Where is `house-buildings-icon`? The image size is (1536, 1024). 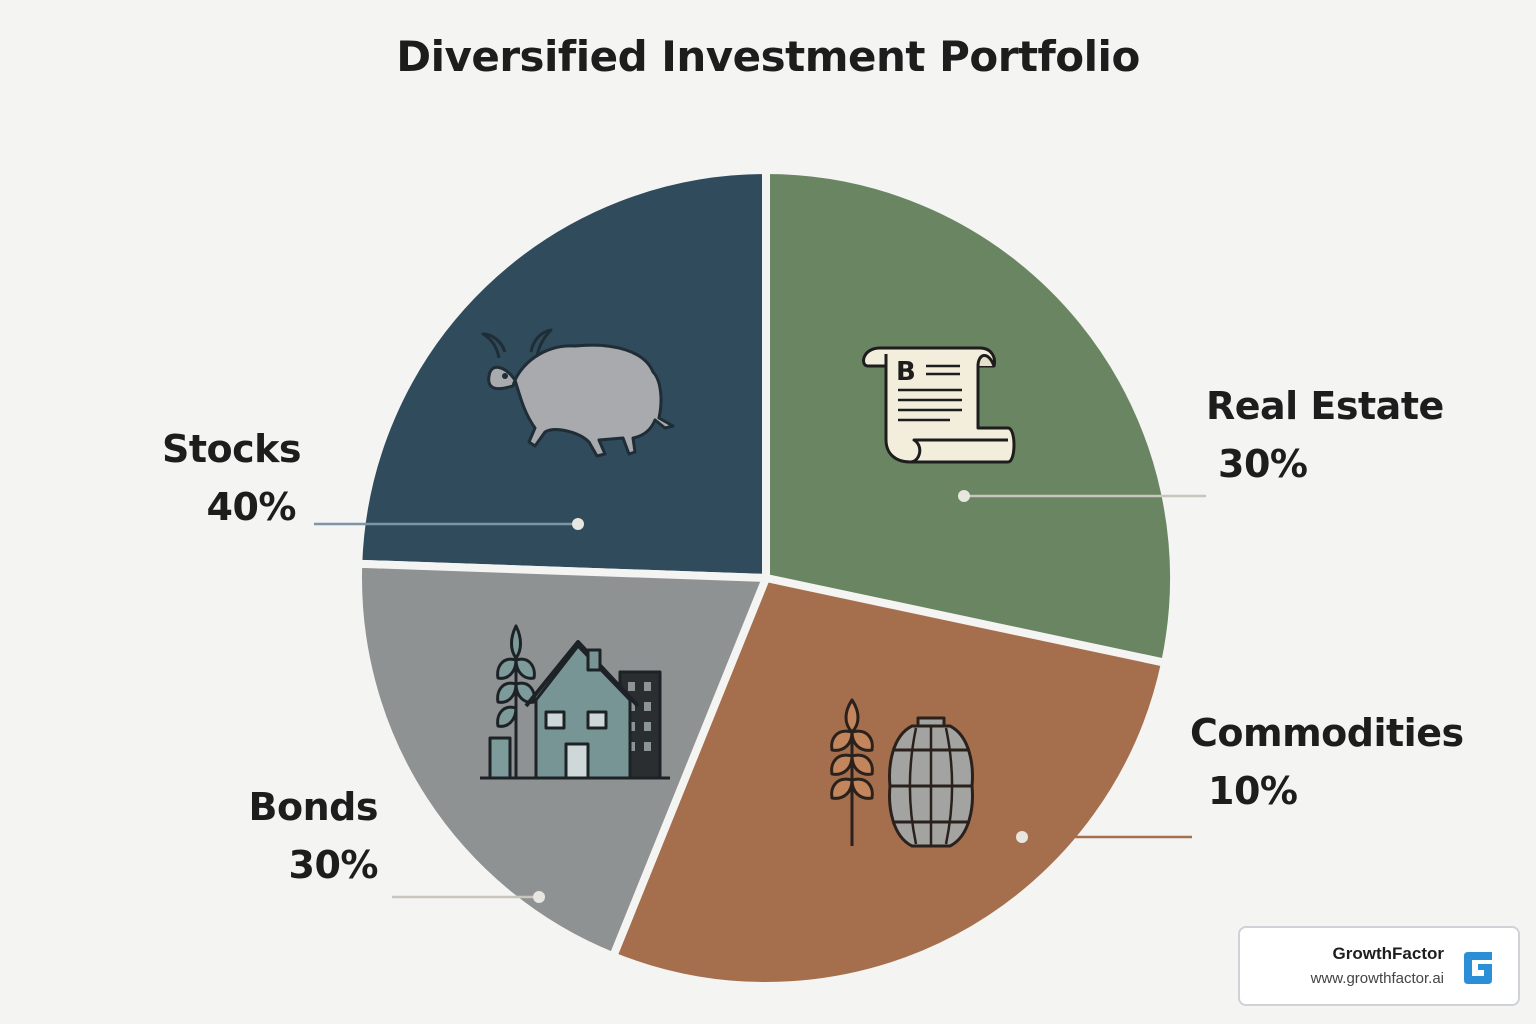 house-buildings-icon is located at coordinates (575, 702).